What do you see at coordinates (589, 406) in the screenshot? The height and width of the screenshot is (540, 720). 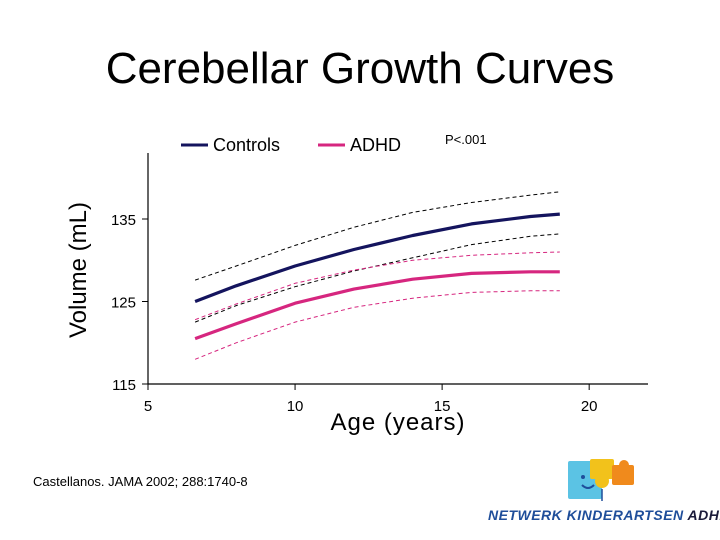 I see `x-tick-label: 20` at bounding box center [589, 406].